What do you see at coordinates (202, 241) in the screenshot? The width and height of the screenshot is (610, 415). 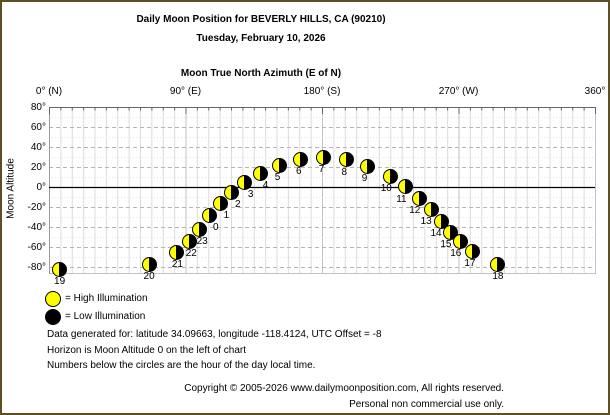 I see `hour-label-23: 23` at bounding box center [202, 241].